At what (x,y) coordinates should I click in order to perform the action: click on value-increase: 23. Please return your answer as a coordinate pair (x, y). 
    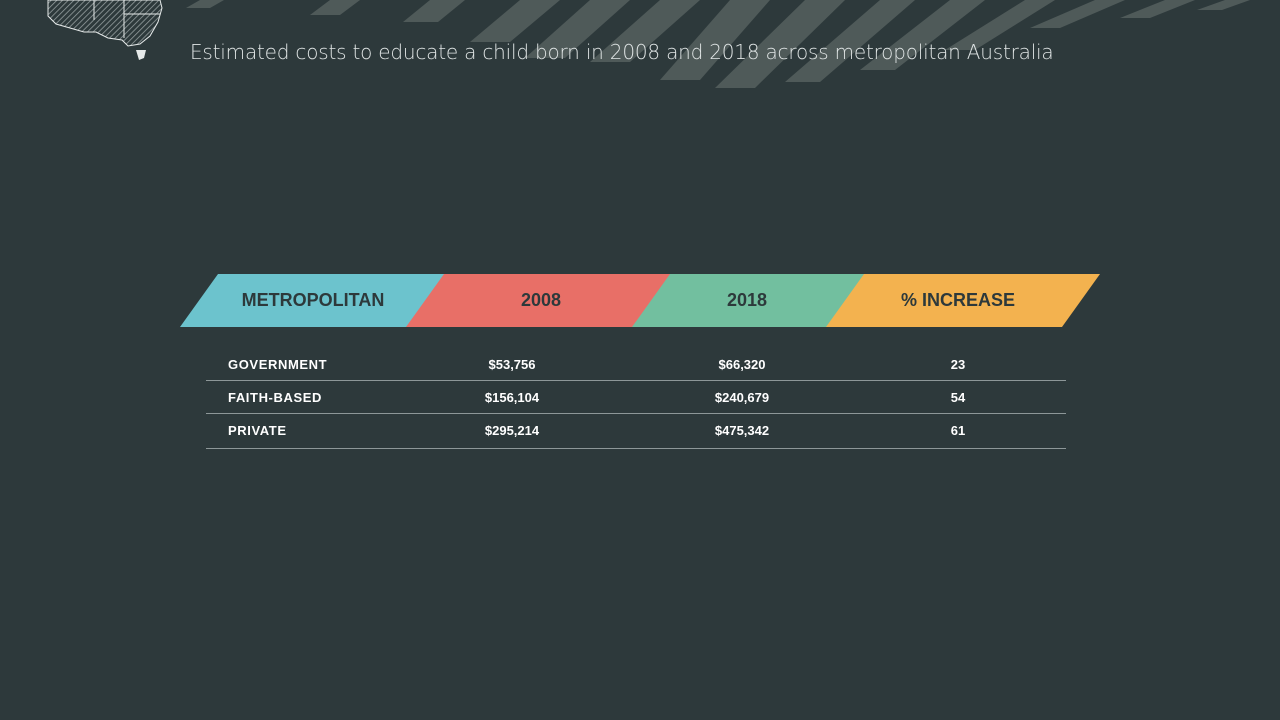
    Looking at the image, I should click on (958, 364).